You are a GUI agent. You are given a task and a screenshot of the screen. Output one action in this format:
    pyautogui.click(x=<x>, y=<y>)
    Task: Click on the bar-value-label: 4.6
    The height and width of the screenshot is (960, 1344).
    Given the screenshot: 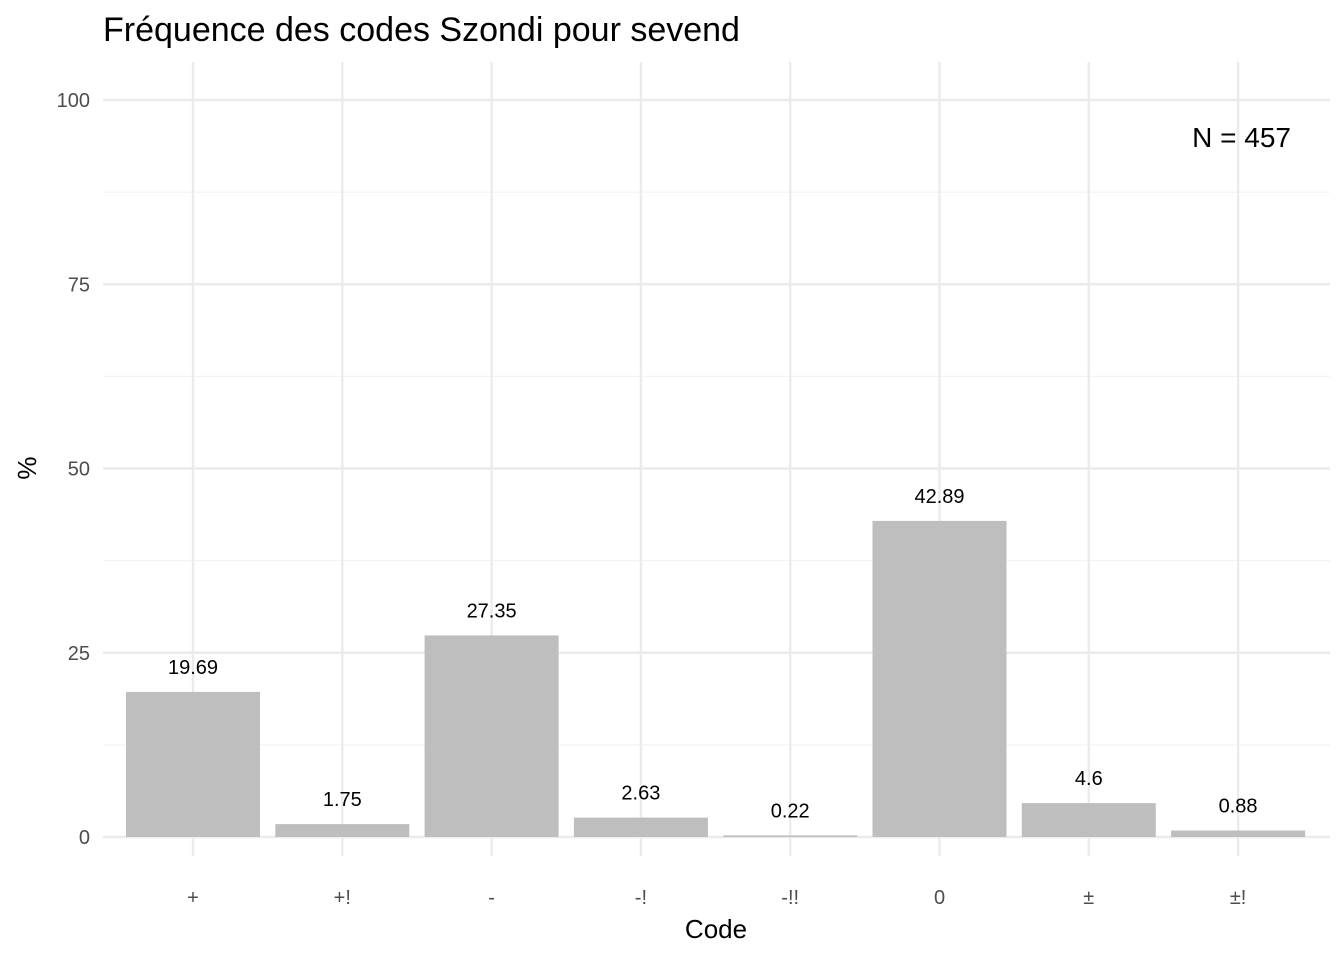 What is the action you would take?
    pyautogui.click(x=1089, y=779)
    